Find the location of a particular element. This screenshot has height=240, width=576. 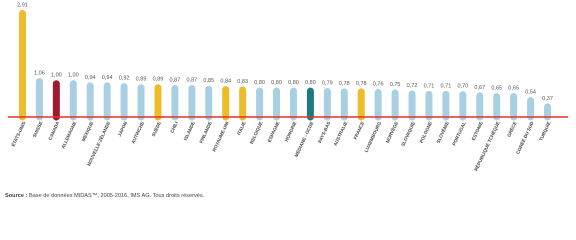

value-label: 0,92 is located at coordinates (124, 79).